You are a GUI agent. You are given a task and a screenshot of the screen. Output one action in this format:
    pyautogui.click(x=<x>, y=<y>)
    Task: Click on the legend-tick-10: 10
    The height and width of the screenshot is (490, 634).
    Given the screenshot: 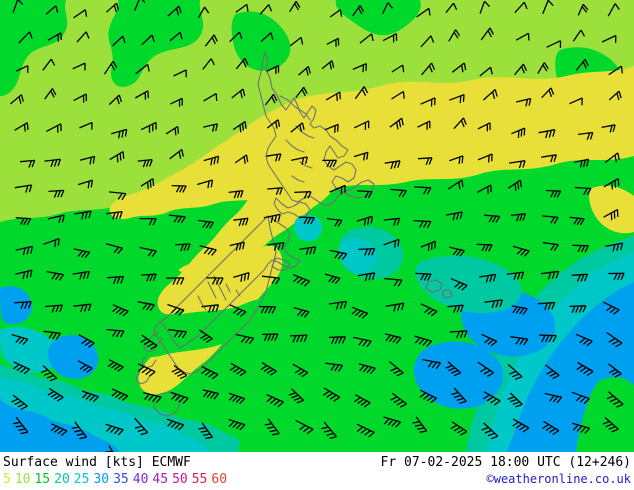 What is the action you would take?
    pyautogui.click(x=22, y=479)
    